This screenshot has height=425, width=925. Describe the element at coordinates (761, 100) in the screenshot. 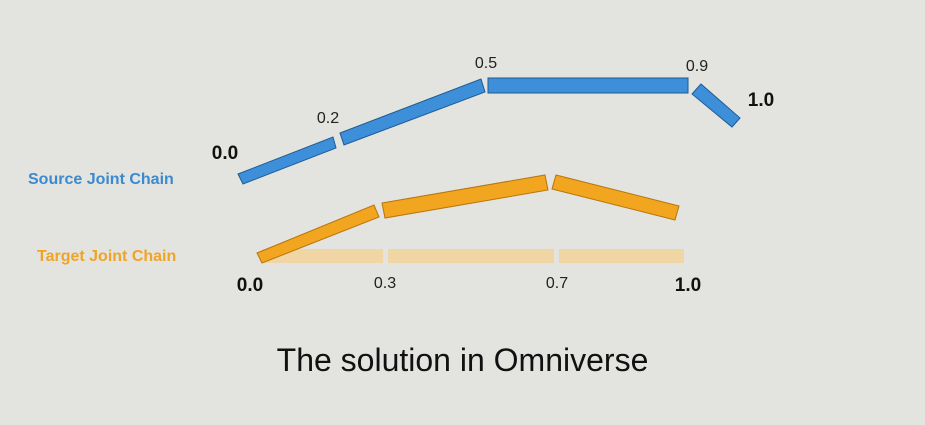

I see `source-joint-label-4: 1.0` at that location.